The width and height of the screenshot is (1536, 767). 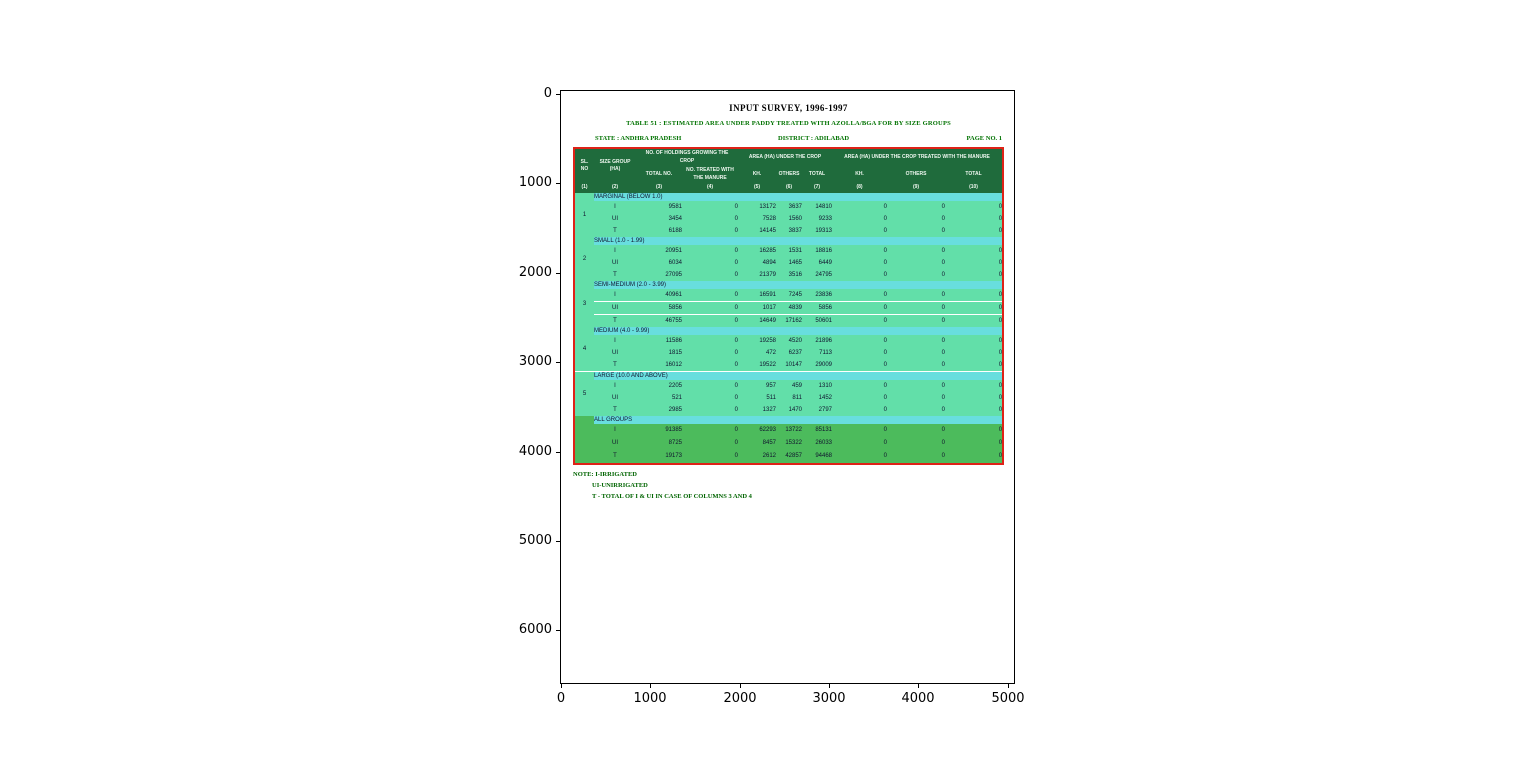 I want to click on group-band-row: 4 MEDIUM (4.0 - 9.99), so click(x=789, y=348).